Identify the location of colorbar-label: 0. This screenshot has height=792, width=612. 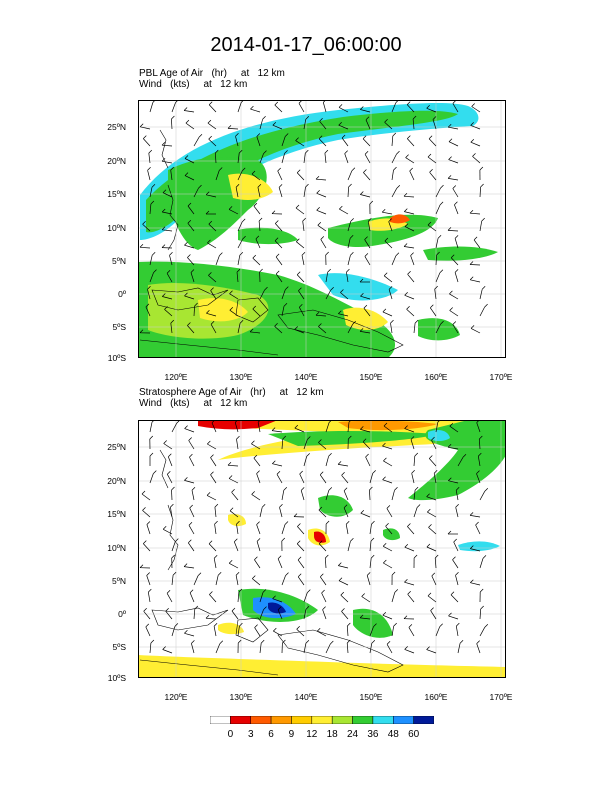
(230, 734).